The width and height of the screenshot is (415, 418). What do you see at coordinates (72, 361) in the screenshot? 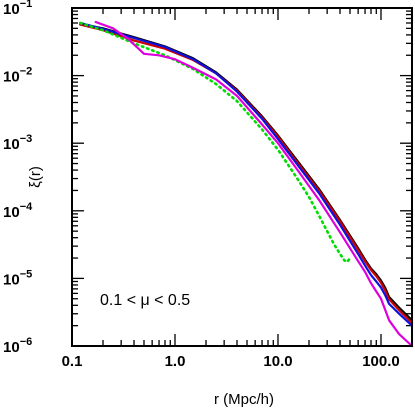
I see `x-tick-label: 0.1` at bounding box center [72, 361].